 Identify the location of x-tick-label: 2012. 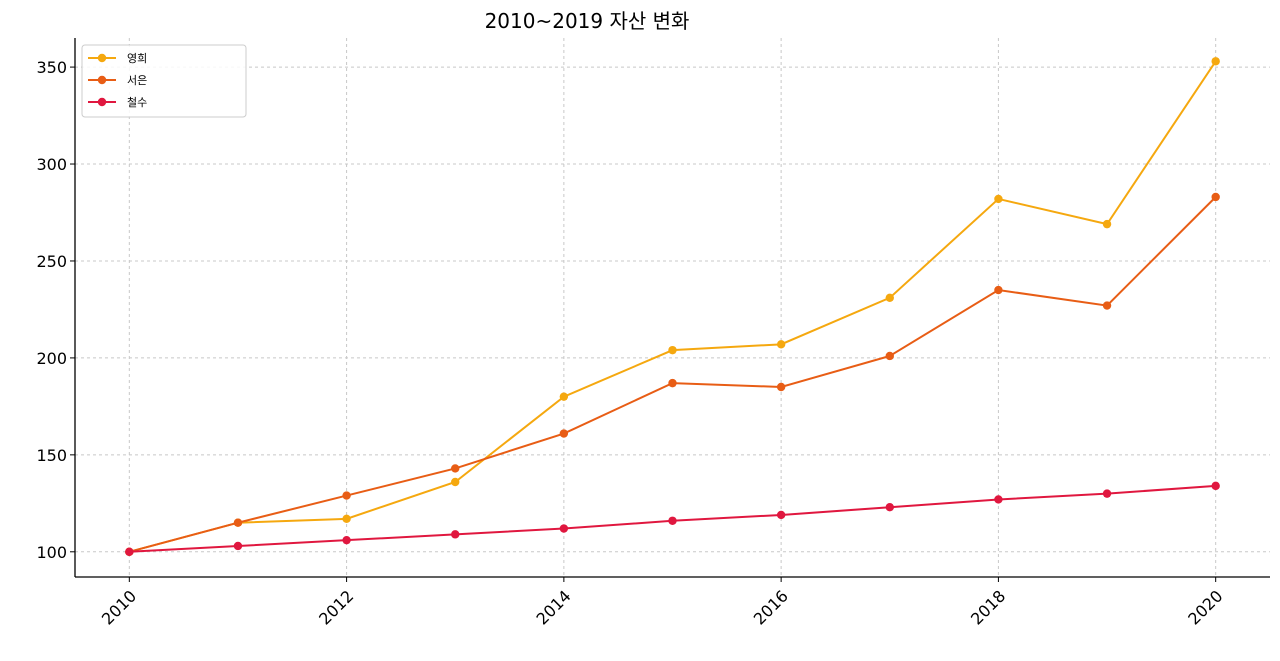
(336, 607).